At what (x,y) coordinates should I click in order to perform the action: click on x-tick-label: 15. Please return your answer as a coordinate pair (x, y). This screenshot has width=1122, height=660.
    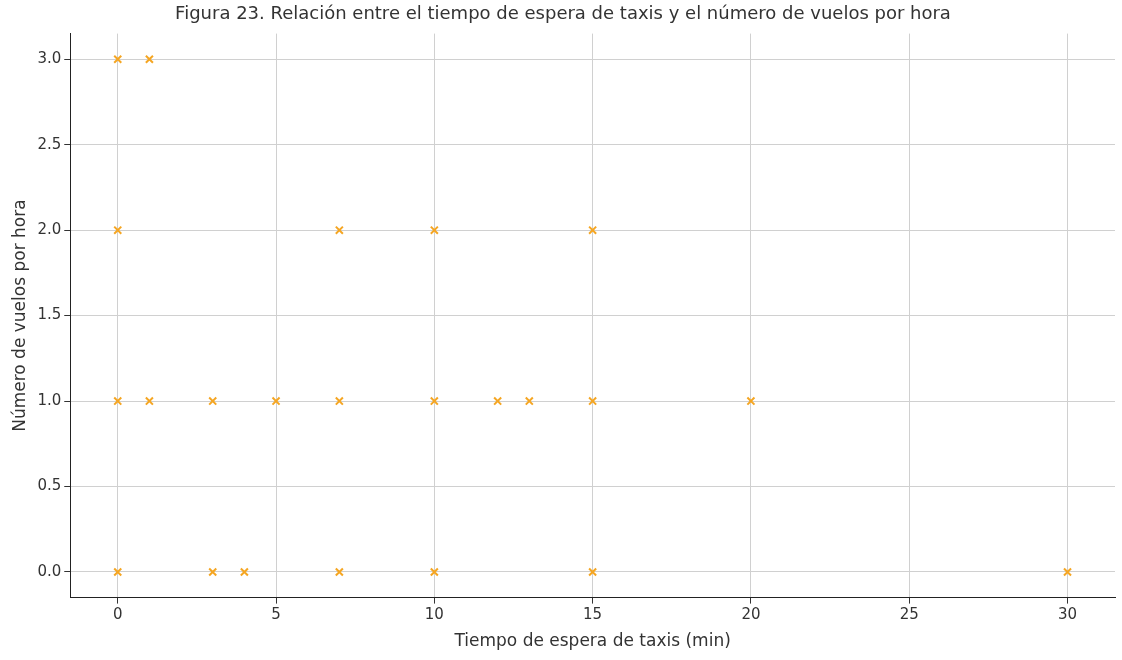
    Looking at the image, I should click on (593, 614).